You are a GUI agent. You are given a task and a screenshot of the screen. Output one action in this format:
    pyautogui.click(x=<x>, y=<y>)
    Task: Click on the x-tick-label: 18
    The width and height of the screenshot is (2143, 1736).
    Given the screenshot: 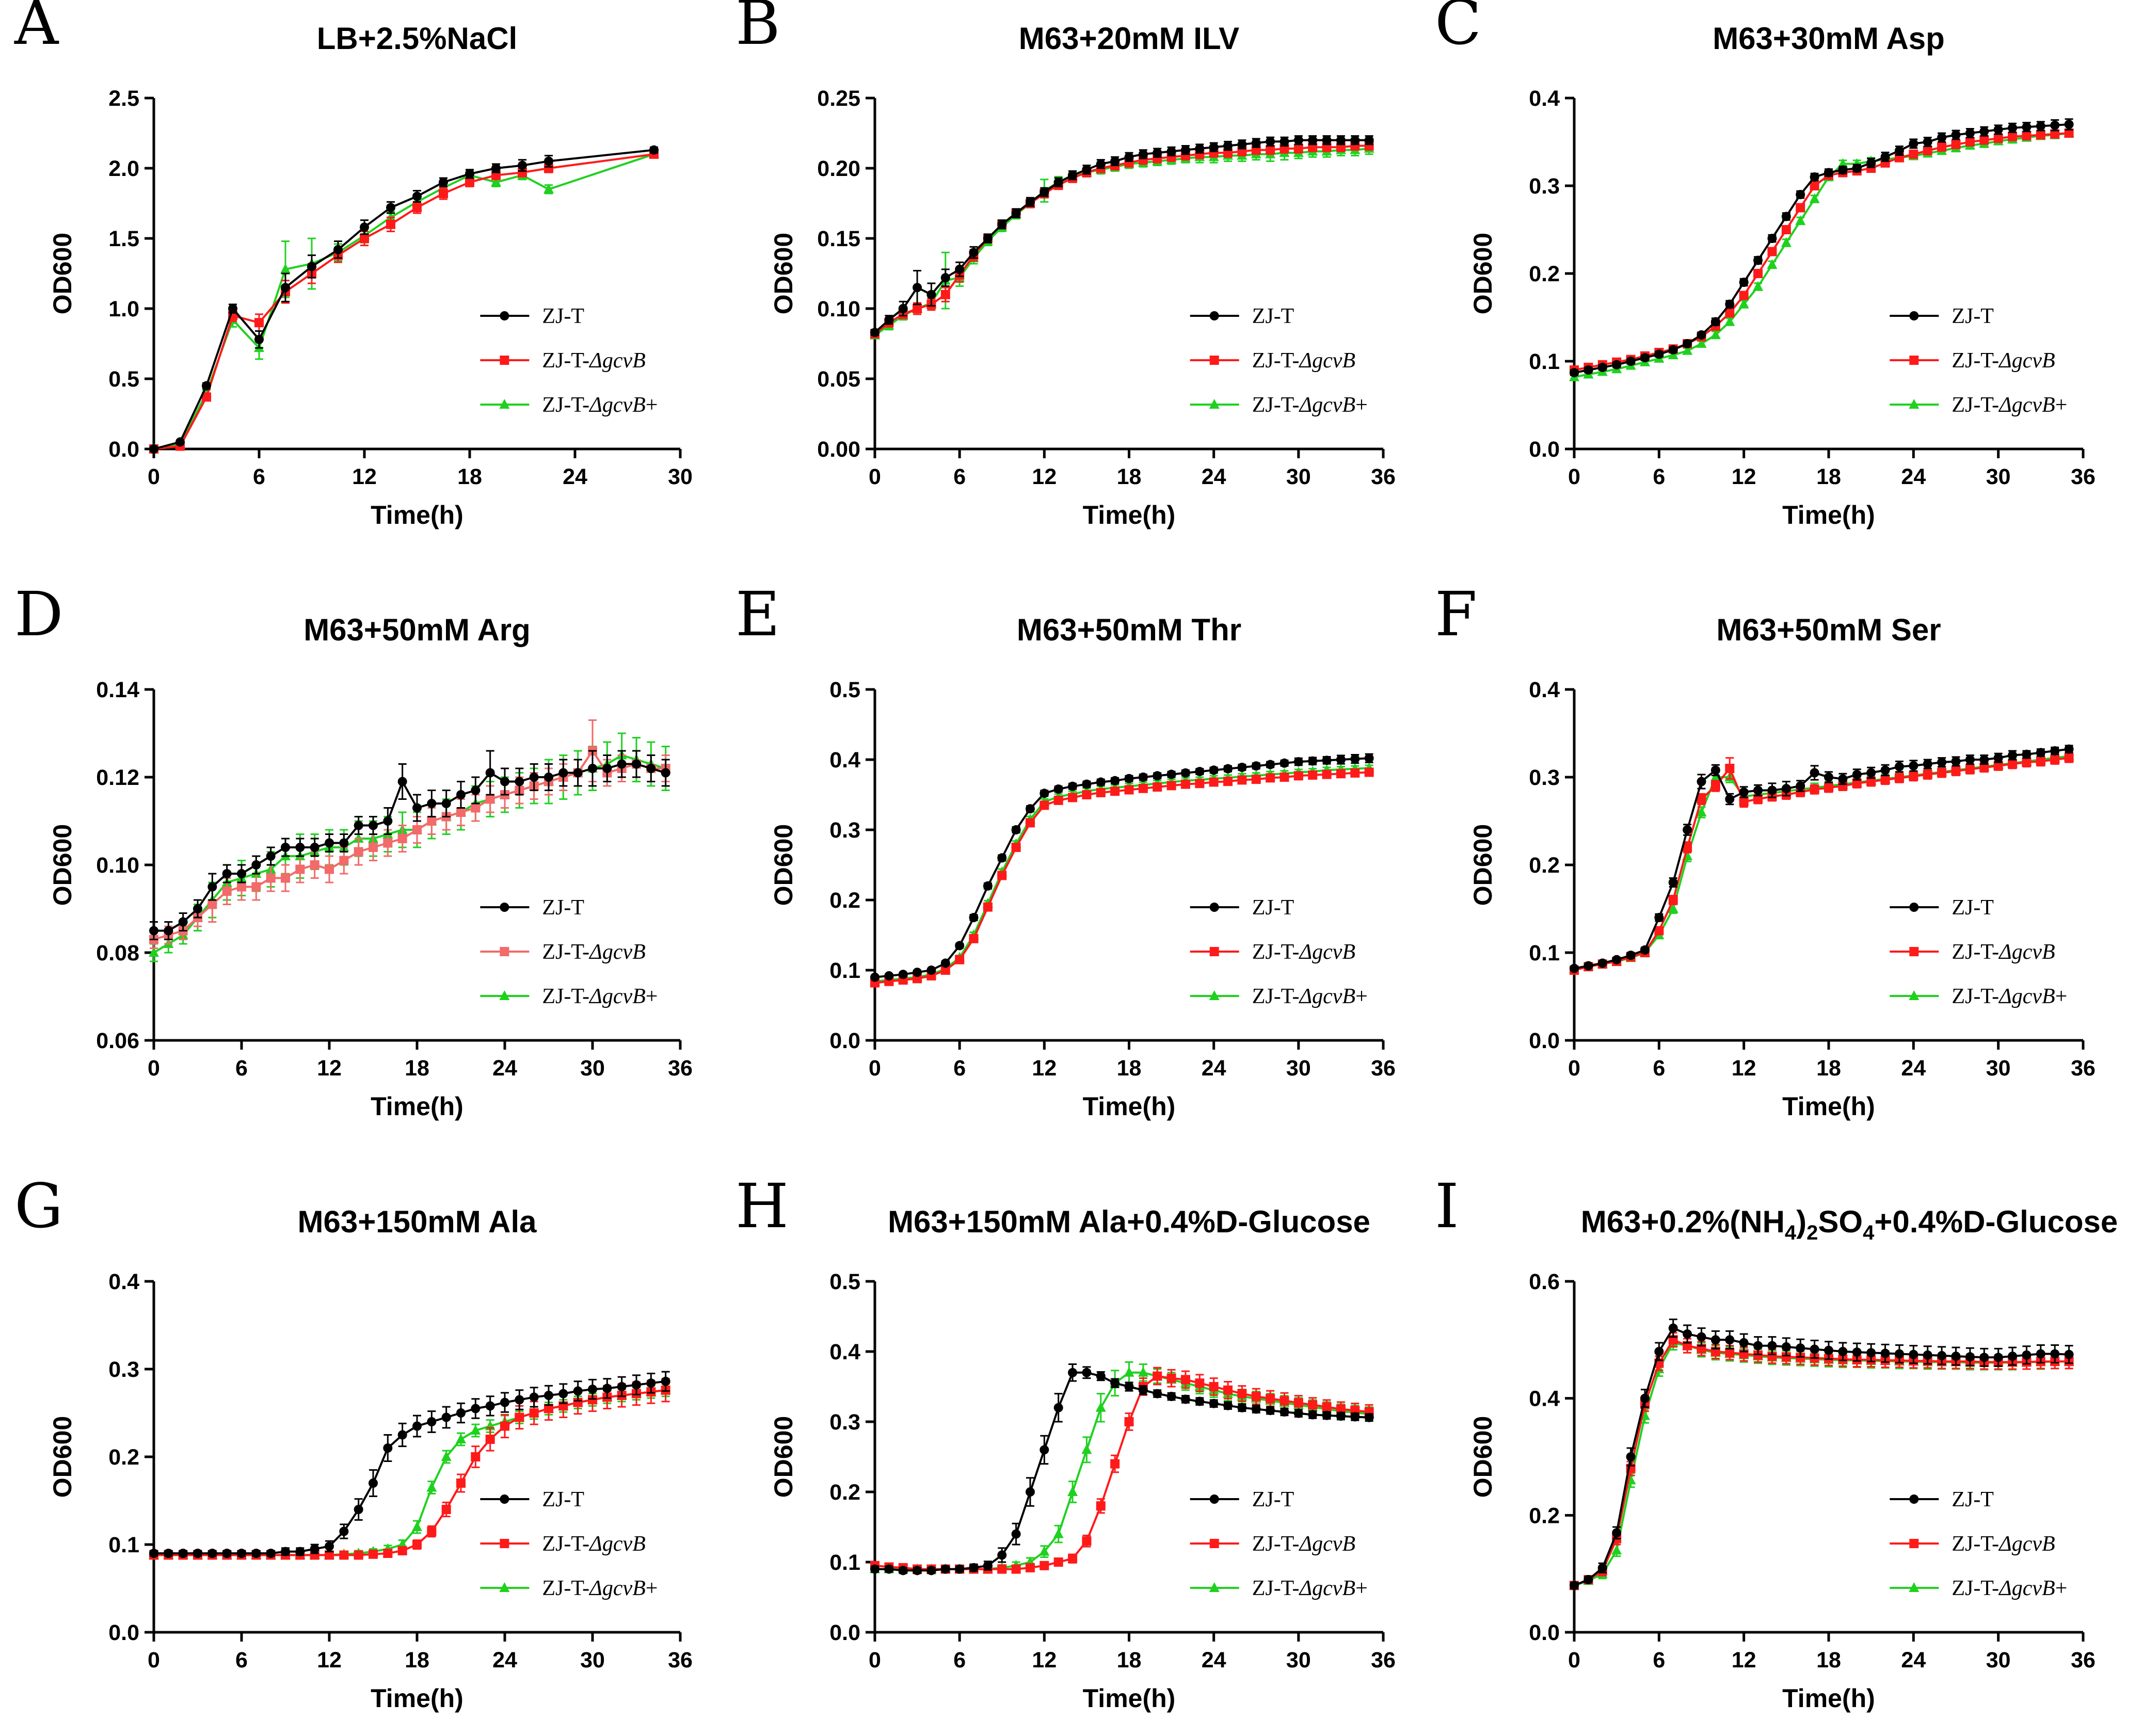 What is the action you would take?
    pyautogui.click(x=469, y=476)
    